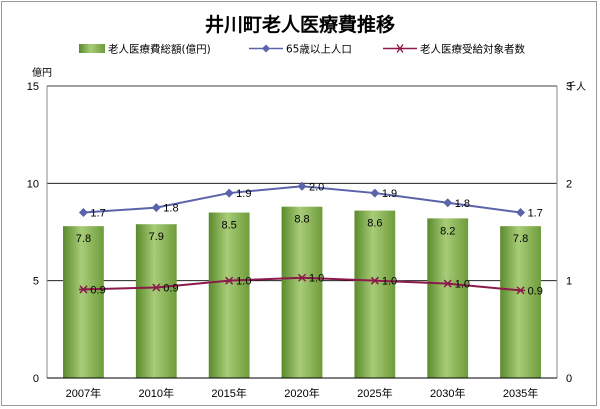 The height and width of the screenshot is (409, 600). I want to click on bar-value-label: 8.2, so click(447, 231).